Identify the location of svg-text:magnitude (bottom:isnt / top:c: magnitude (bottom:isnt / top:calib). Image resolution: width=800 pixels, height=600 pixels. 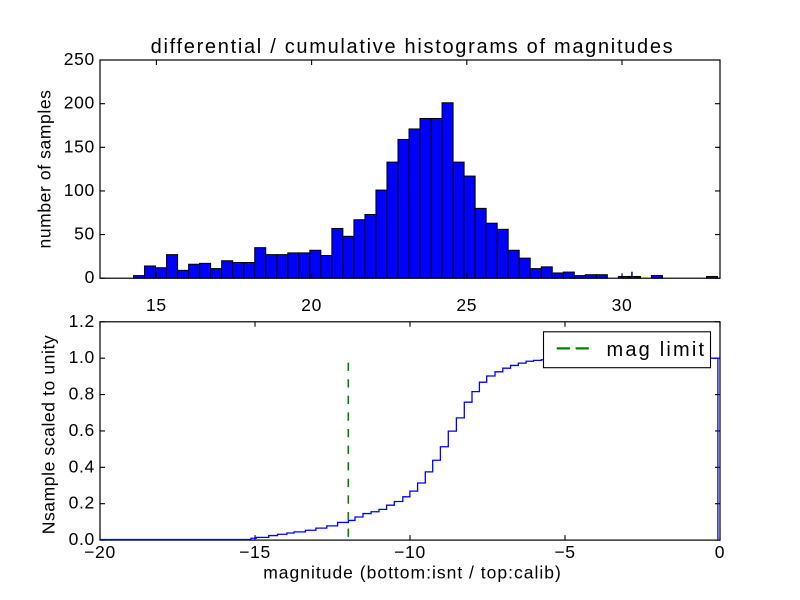
(412, 572).